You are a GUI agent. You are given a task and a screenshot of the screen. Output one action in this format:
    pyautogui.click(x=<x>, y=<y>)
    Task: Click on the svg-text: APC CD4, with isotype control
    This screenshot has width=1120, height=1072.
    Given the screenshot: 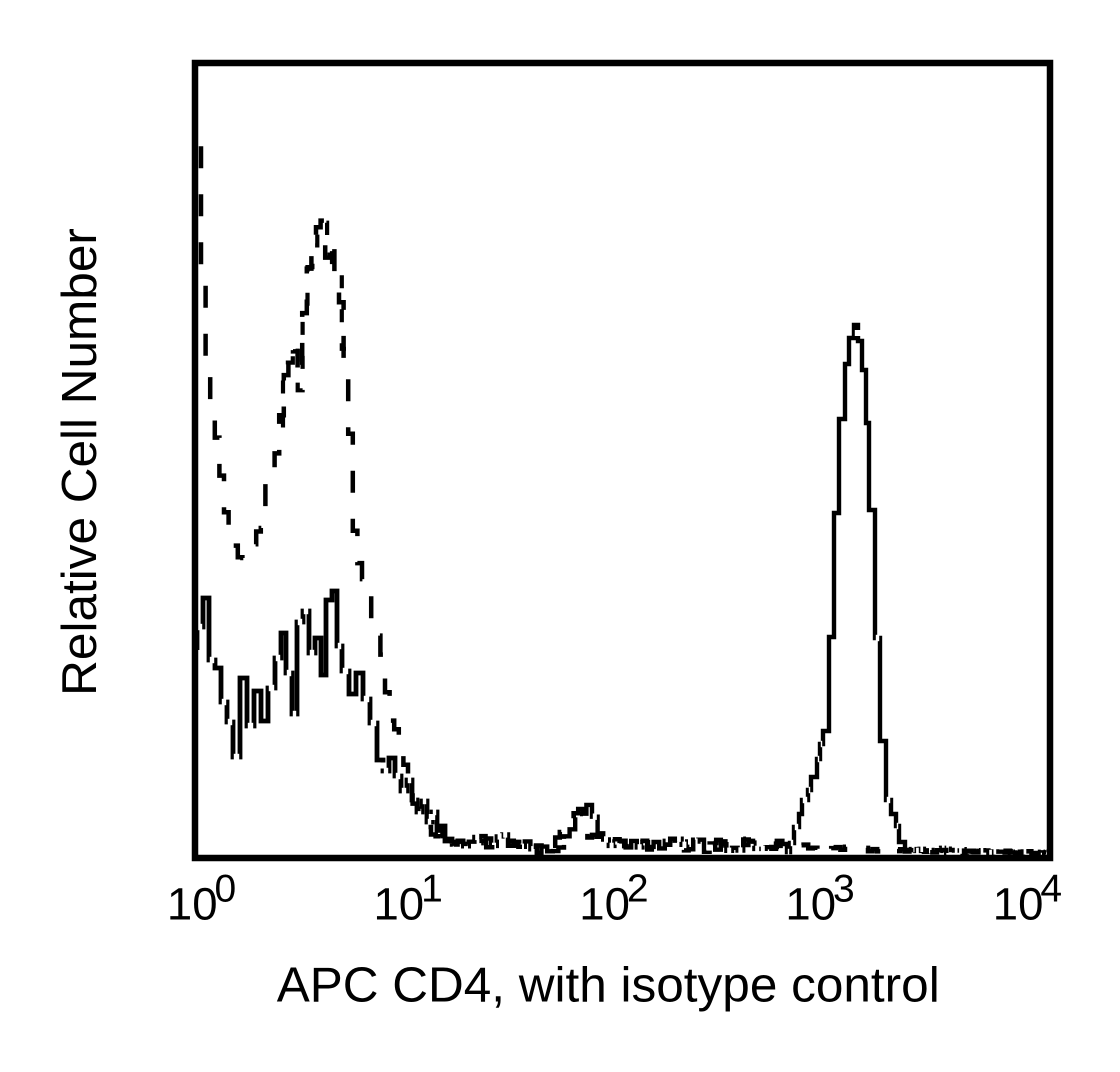 What is the action you would take?
    pyautogui.click(x=608, y=984)
    